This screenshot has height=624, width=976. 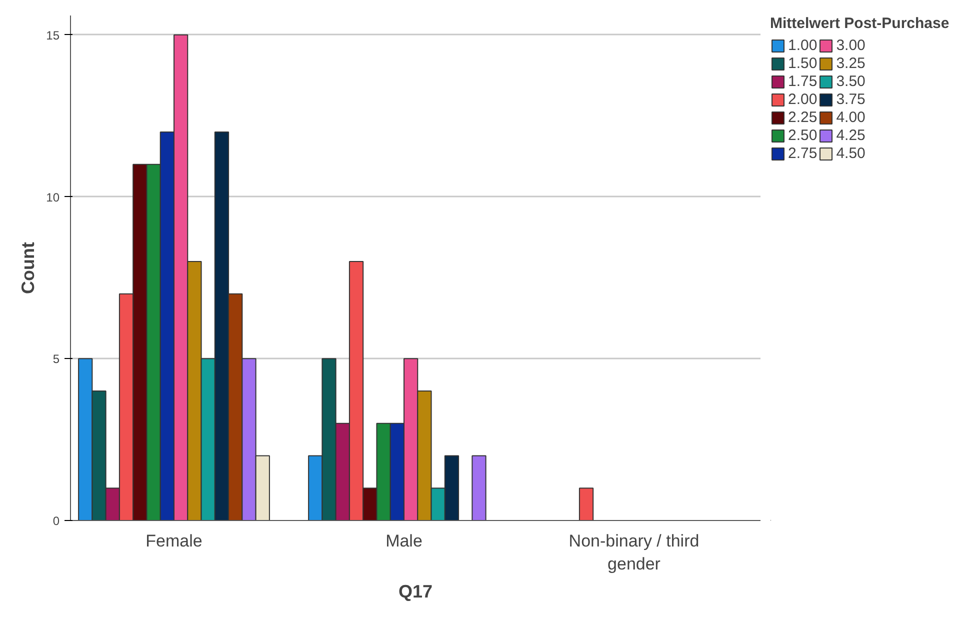 What do you see at coordinates (851, 99) in the screenshot?
I see `legend-label: 3.75` at bounding box center [851, 99].